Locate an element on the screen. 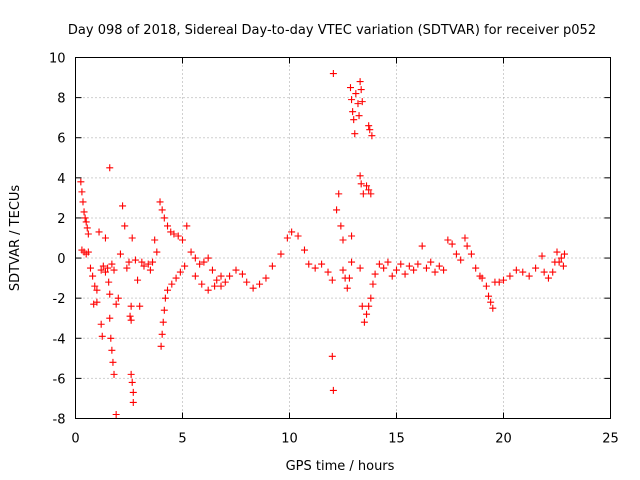  y-axis-label: SDTVAR / TECUs is located at coordinates (15, 238).